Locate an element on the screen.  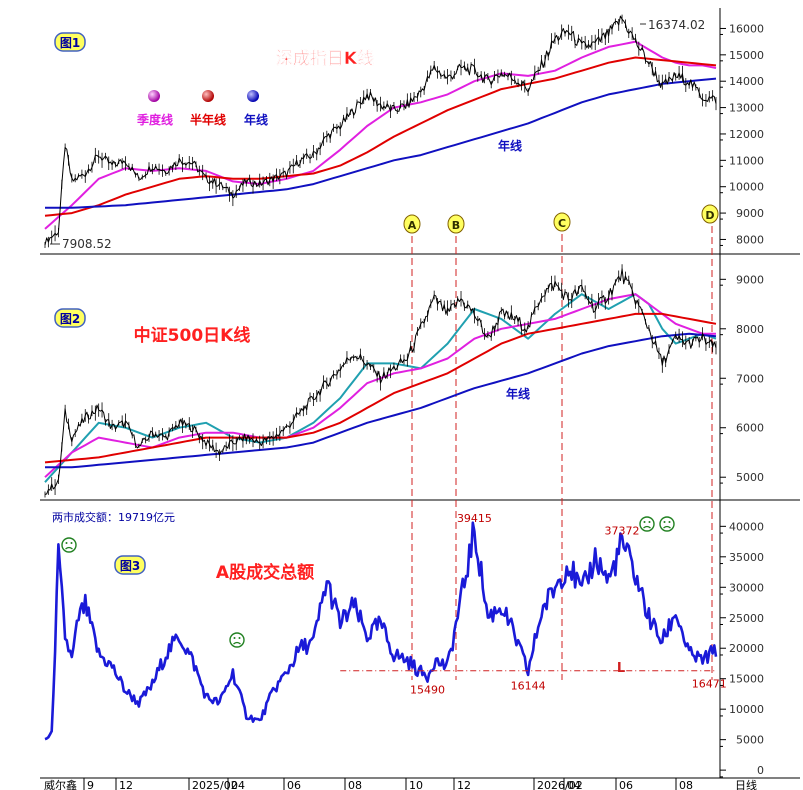
marker-B: B is located at coordinates (456, 224).